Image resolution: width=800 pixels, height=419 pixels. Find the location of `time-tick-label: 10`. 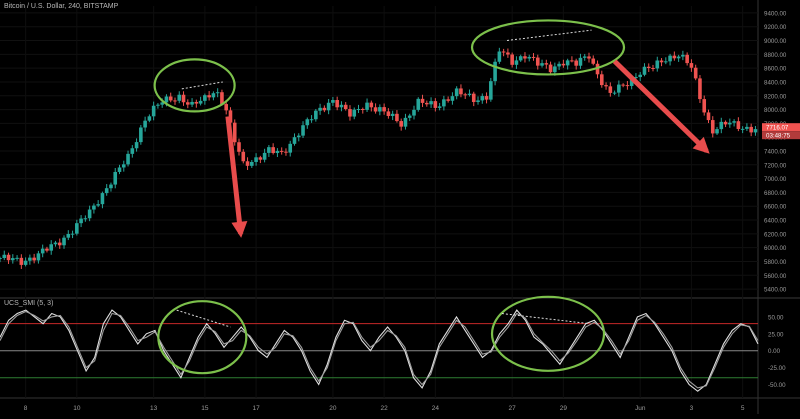

time-tick-label: 10 is located at coordinates (77, 408).